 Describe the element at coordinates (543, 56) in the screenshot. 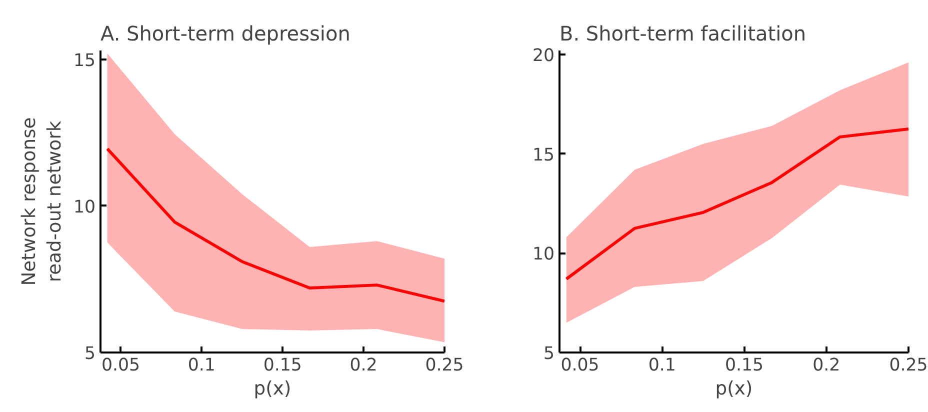

I see `y-tick-label: 20` at that location.